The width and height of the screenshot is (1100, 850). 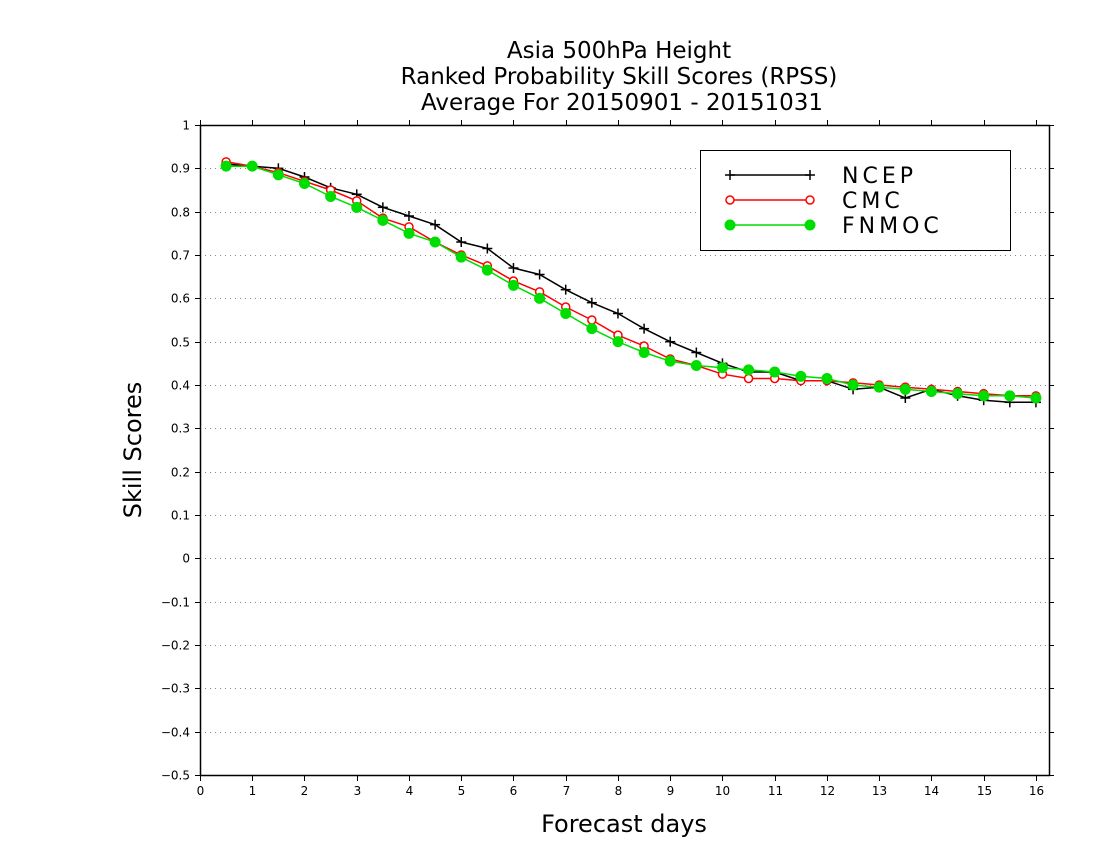 I want to click on y-tick-label: 0, so click(x=186, y=559).